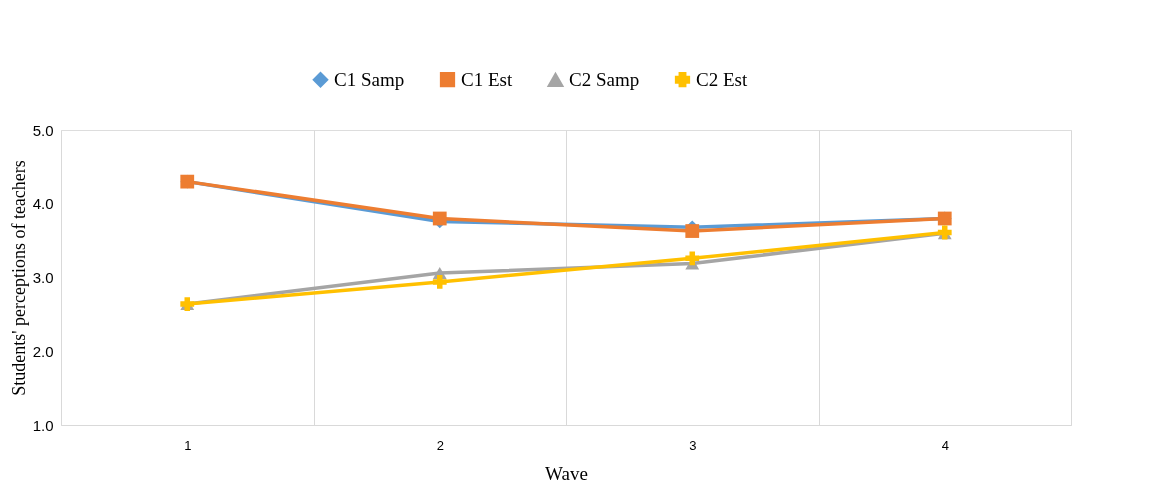 Image resolution: width=1161 pixels, height=496 pixels. I want to click on x-tick-label: 3, so click(693, 445).